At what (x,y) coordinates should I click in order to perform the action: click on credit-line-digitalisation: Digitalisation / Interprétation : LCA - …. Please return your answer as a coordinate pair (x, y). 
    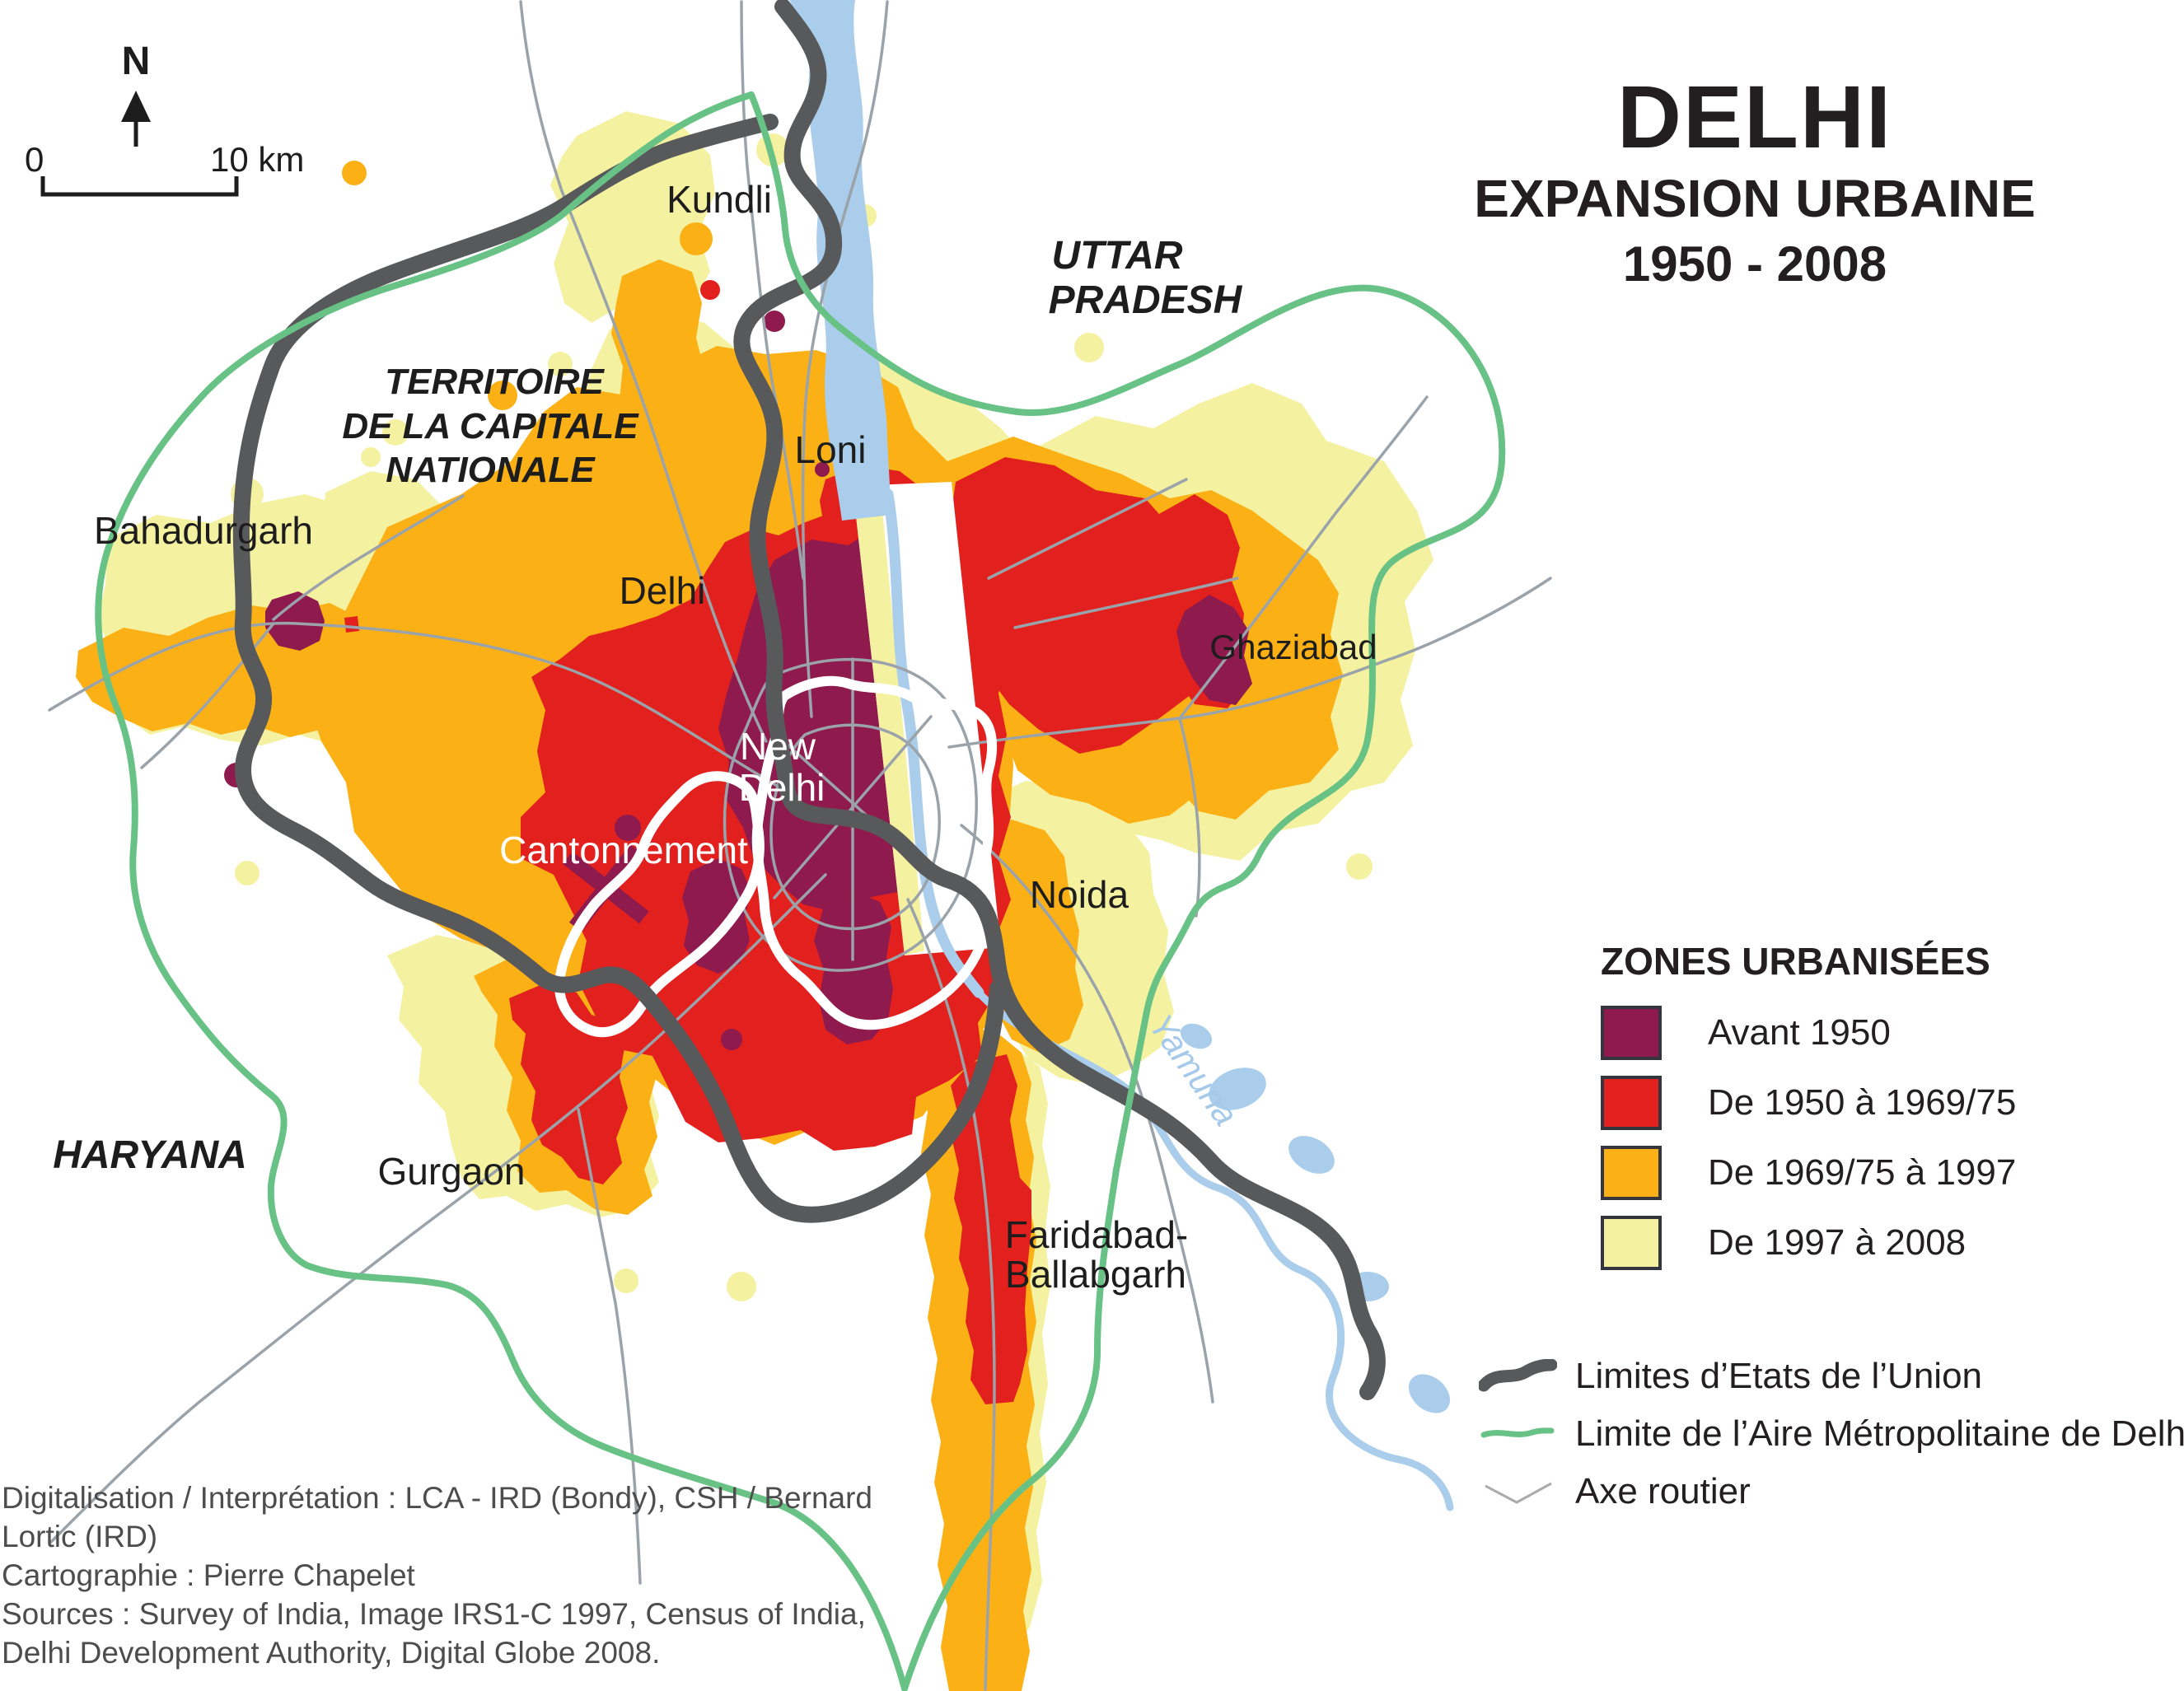
    Looking at the image, I should click on (437, 1517).